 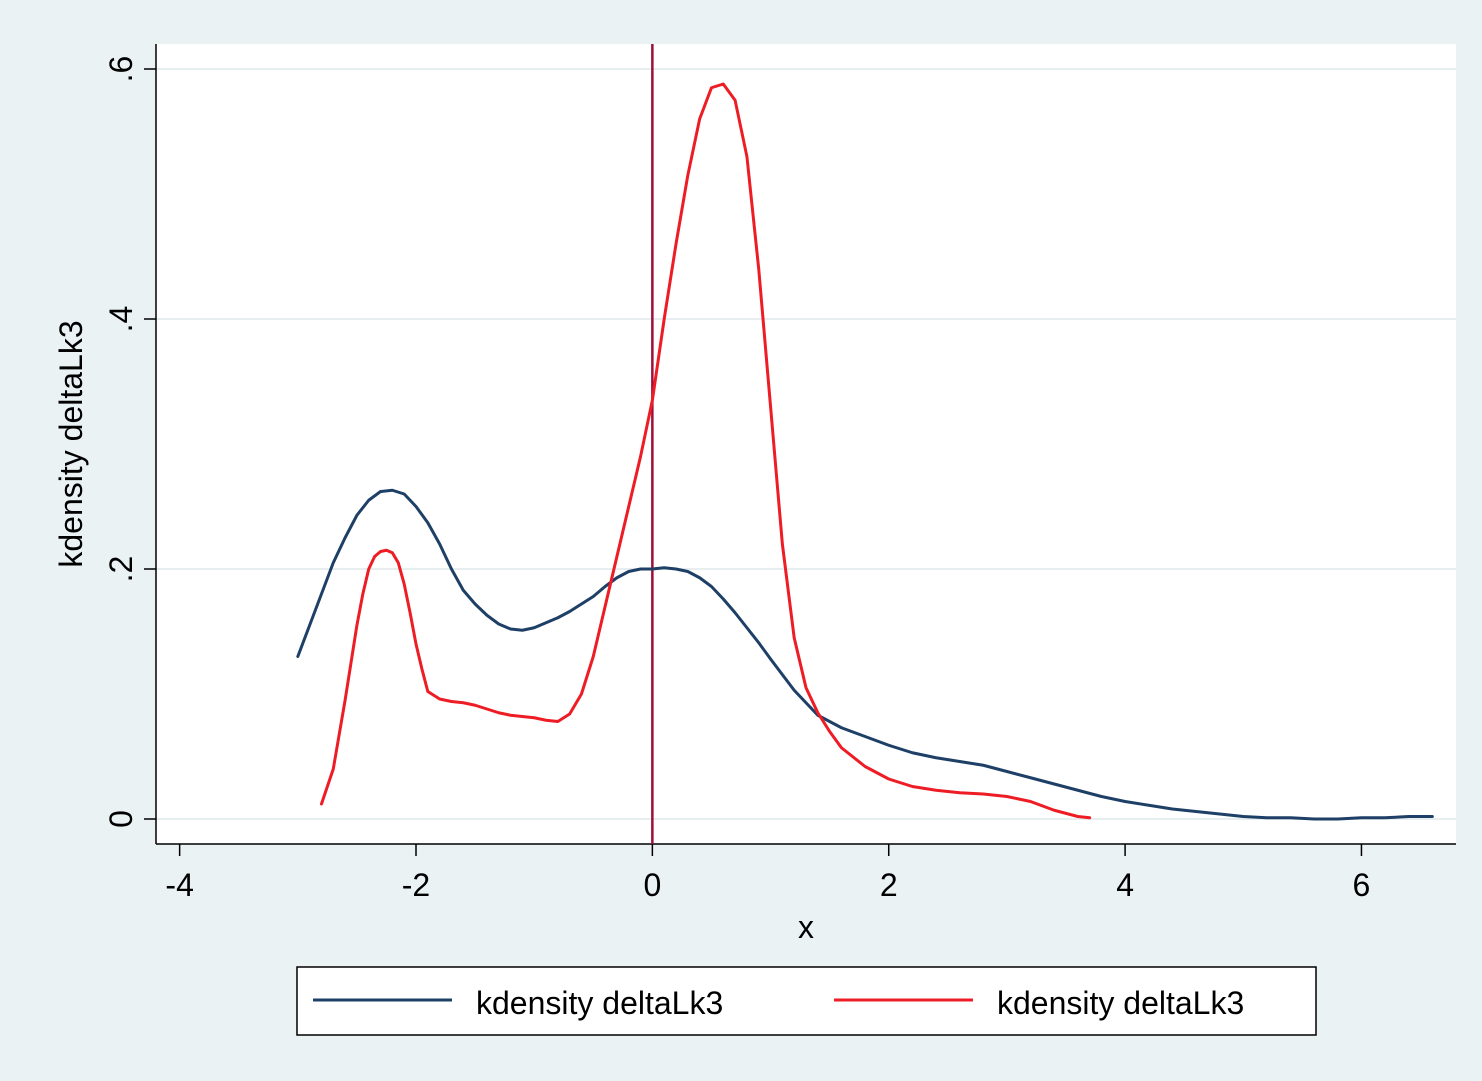 I want to click on y-tick-label-2: .4, so click(x=121, y=319).